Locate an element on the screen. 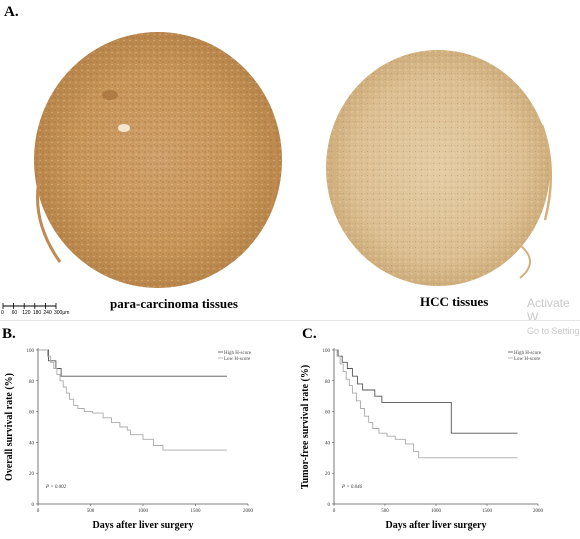 The image size is (580, 539). watermark-line2: Go to Setting is located at coordinates (553, 331).